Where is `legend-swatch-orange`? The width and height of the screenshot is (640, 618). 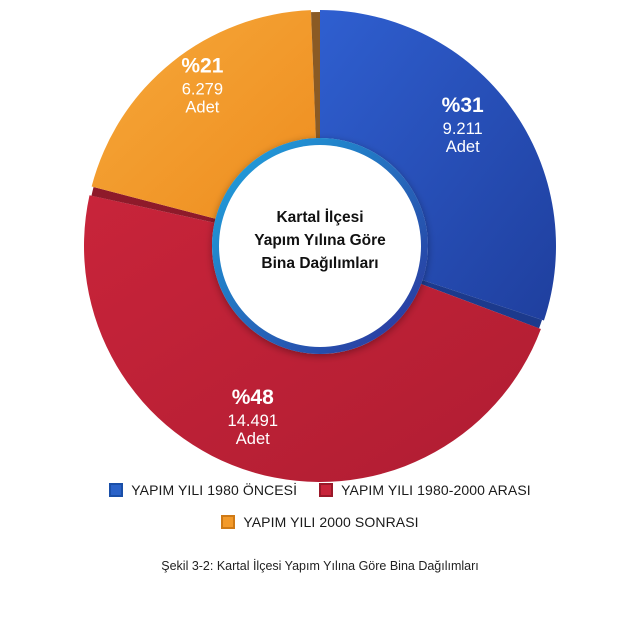 legend-swatch-orange is located at coordinates (228, 522).